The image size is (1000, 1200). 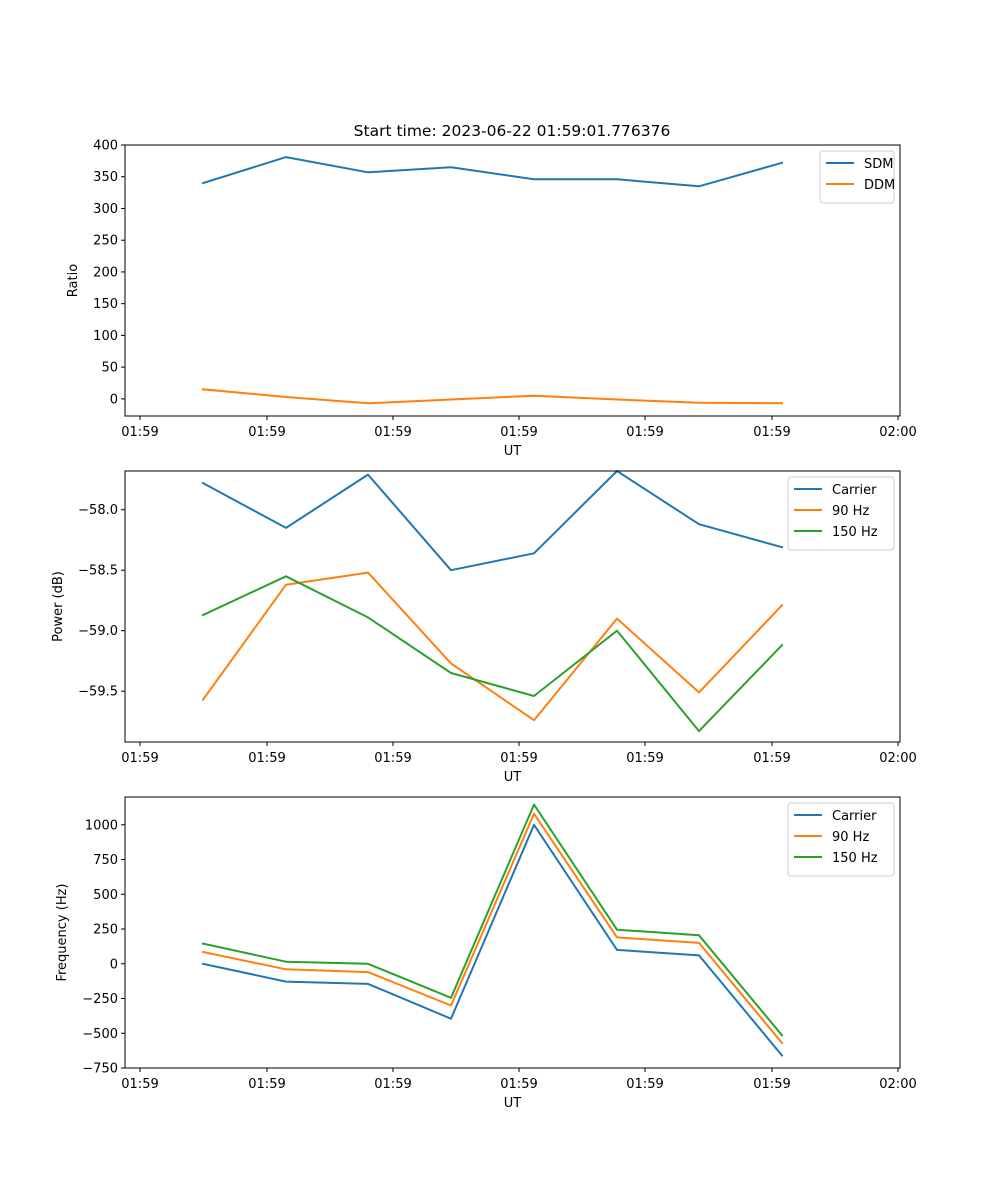 What do you see at coordinates (105, 304) in the screenshot?
I see `y-tick-label: 150` at bounding box center [105, 304].